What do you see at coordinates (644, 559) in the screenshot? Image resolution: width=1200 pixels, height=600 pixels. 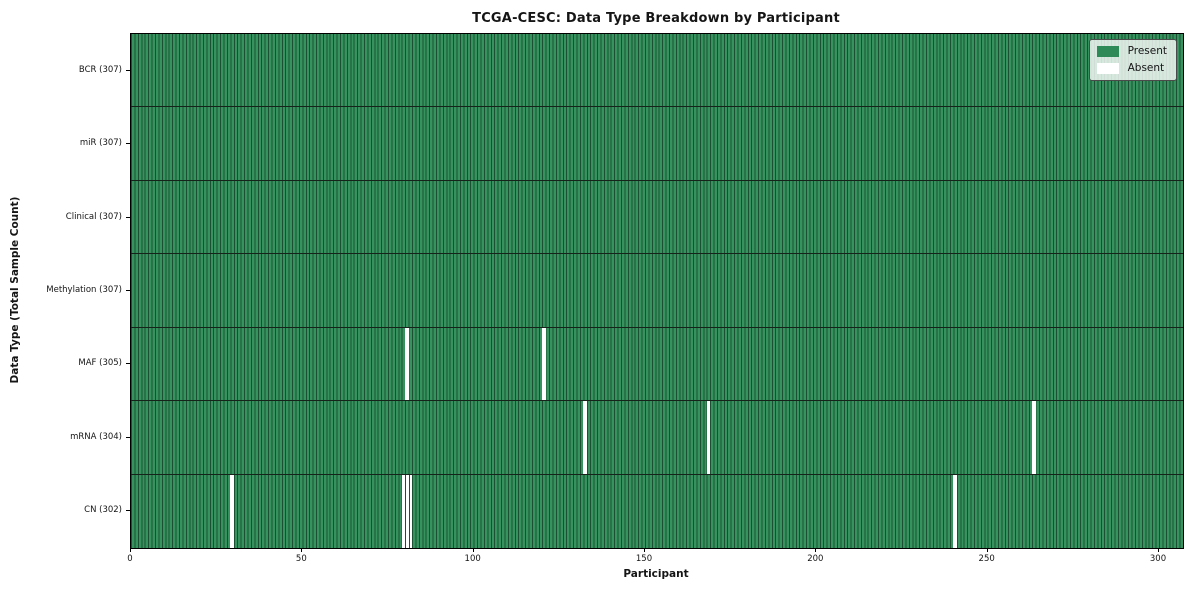 I see `x-tick-label: 150` at bounding box center [644, 559].